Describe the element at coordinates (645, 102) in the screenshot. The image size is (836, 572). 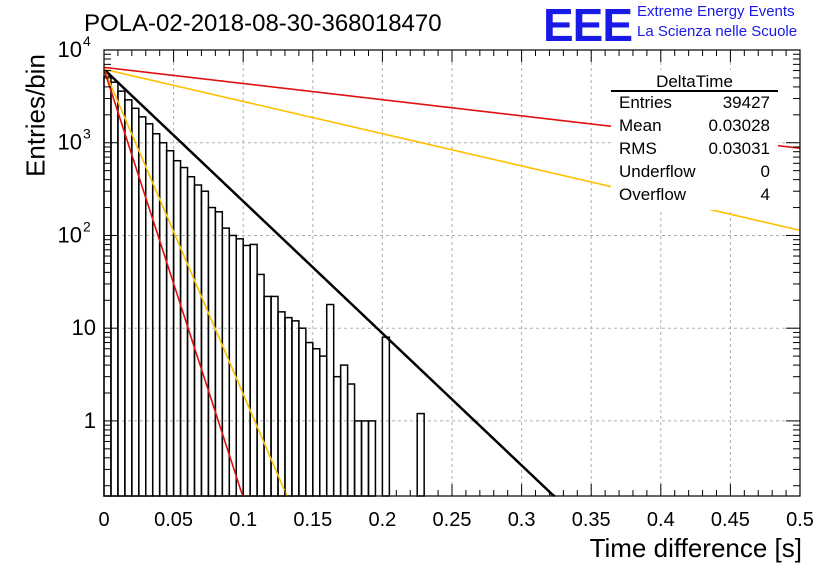
I see `stats-label: Entries` at that location.